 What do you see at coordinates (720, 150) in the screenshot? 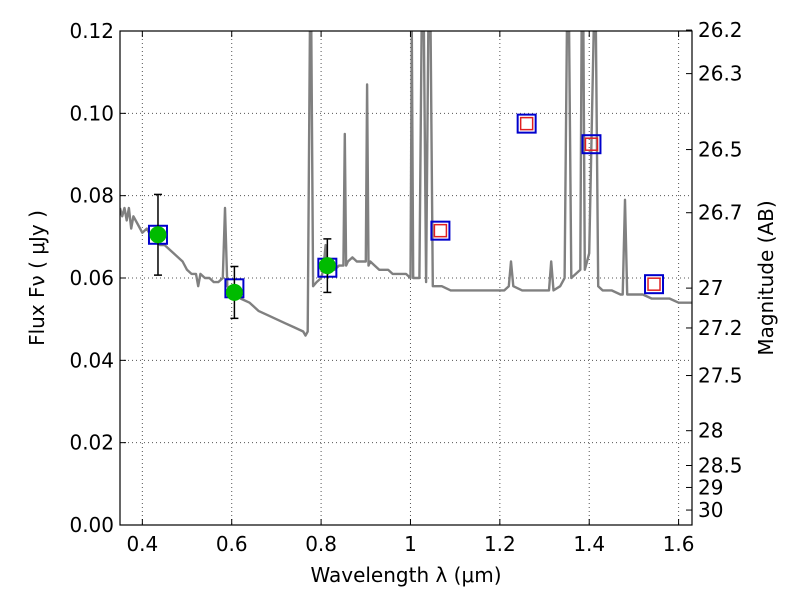
I see `magnitude-tick-label: 26.5` at bounding box center [720, 150].